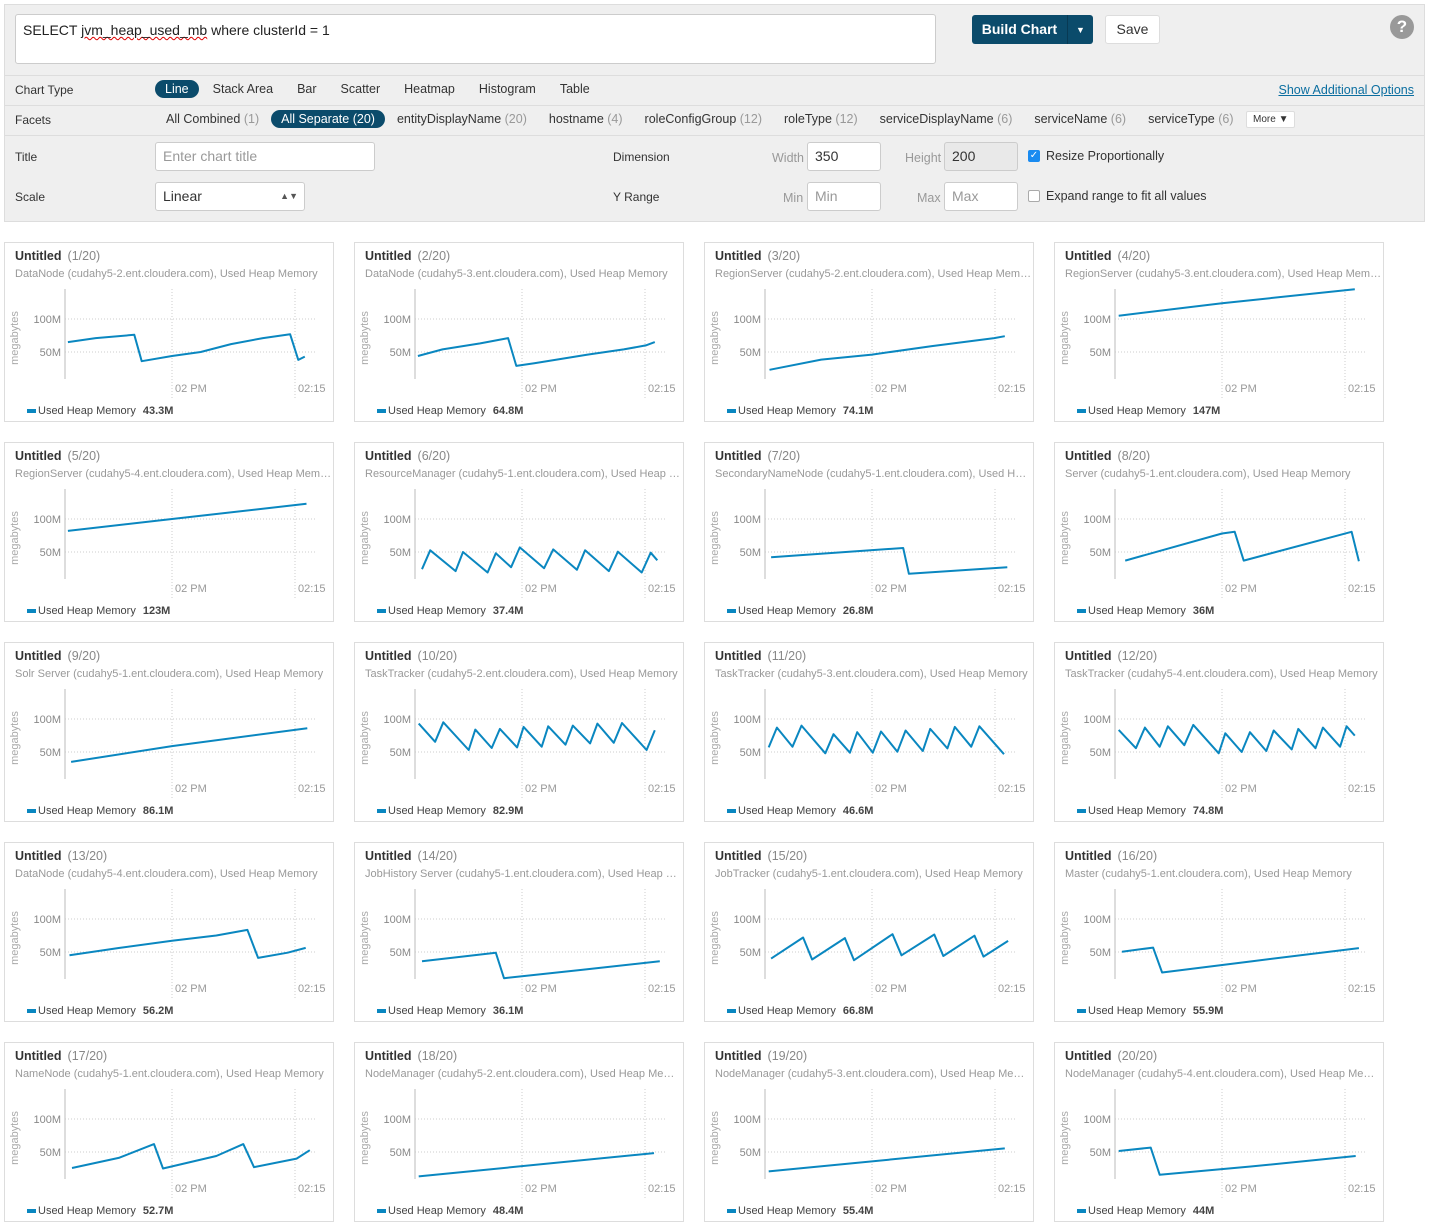  I want to click on chart-title: Untitled (16/20), so click(1111, 856).